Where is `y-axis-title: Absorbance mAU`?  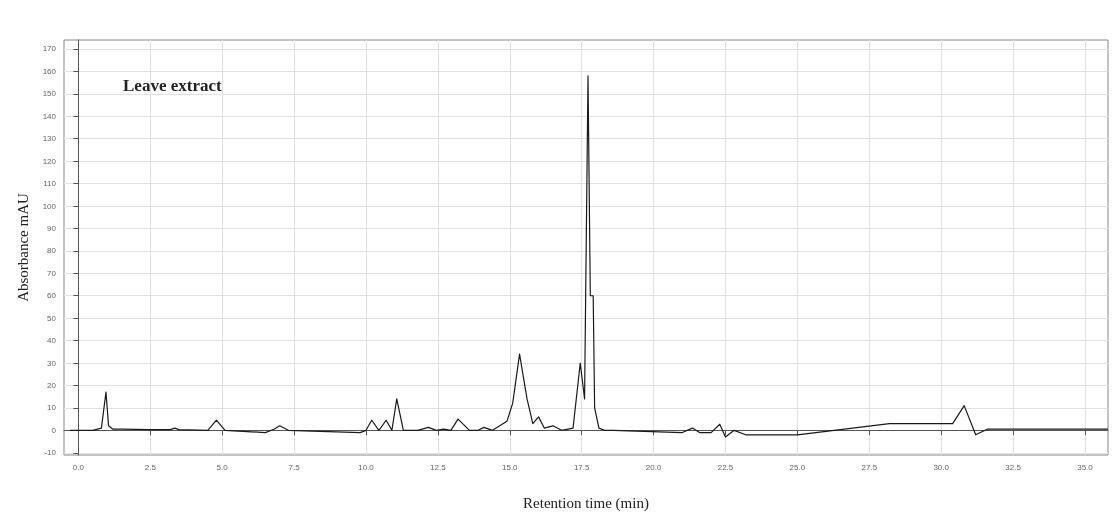
y-axis-title: Absorbance mAU is located at coordinates (22, 247).